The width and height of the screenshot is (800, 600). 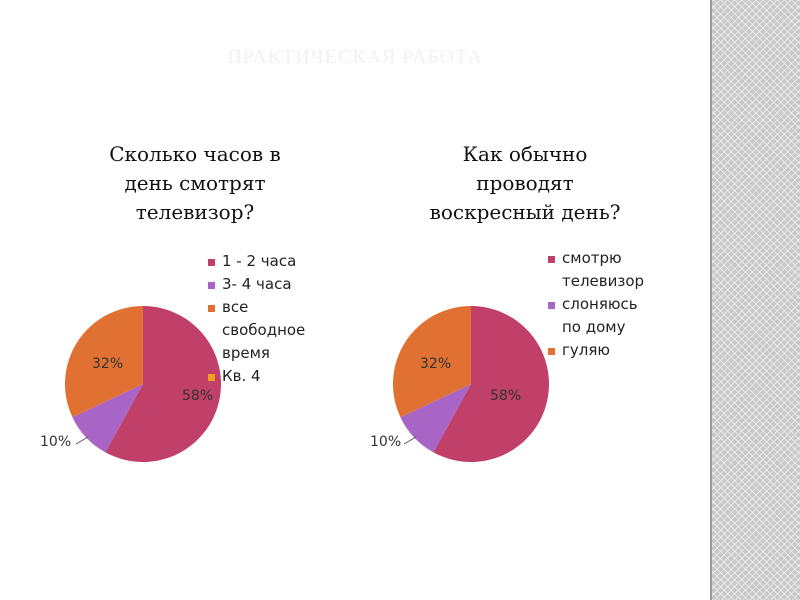 I want to click on decorative-side-panel, so click(x=756, y=300).